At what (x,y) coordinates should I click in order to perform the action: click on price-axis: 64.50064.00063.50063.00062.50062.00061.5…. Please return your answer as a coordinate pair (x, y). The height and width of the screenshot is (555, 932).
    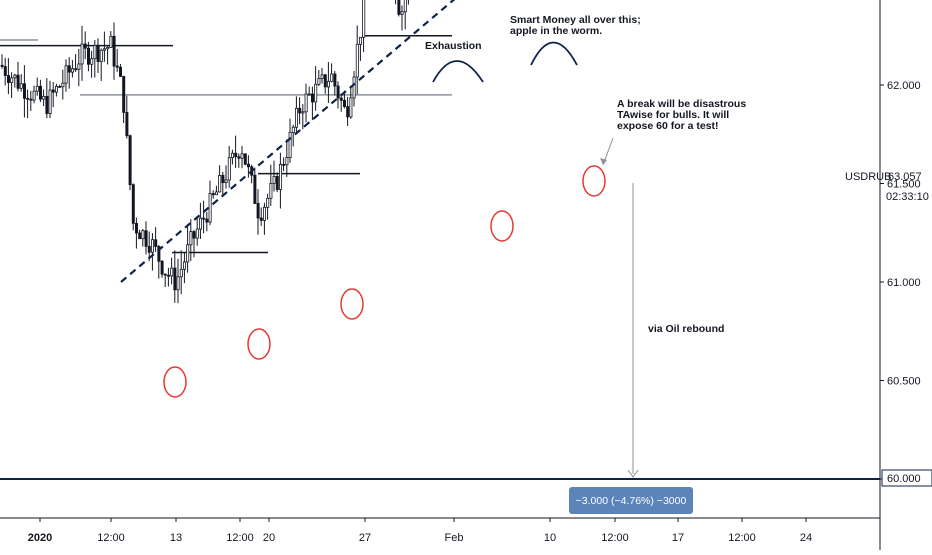
    Looking at the image, I should click on (900, 275).